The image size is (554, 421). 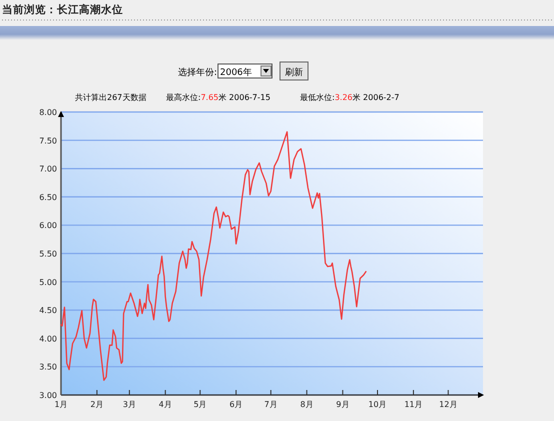 I want to click on y-tick-label: 6.50, so click(x=48, y=197).